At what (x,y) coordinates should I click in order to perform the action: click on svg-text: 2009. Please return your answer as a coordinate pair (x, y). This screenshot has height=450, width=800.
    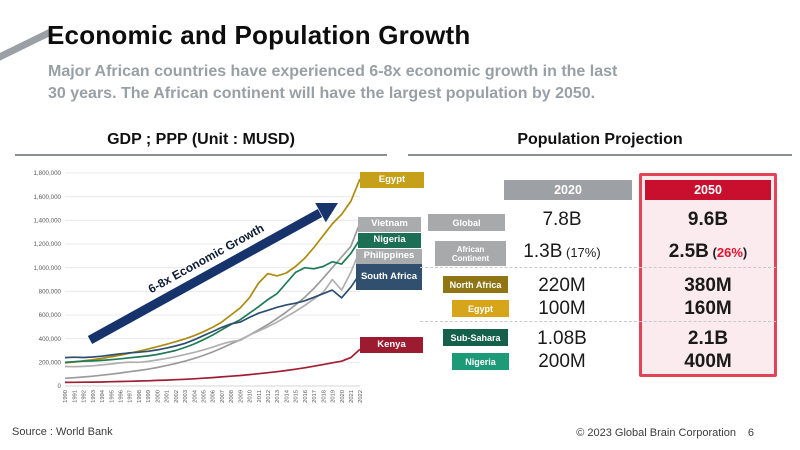
    Looking at the image, I should click on (241, 396).